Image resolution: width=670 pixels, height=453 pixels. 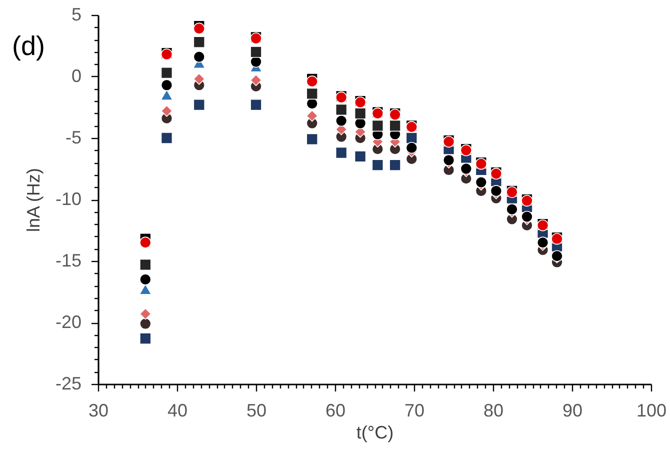 I want to click on x-tick-label: 80, so click(x=493, y=410).